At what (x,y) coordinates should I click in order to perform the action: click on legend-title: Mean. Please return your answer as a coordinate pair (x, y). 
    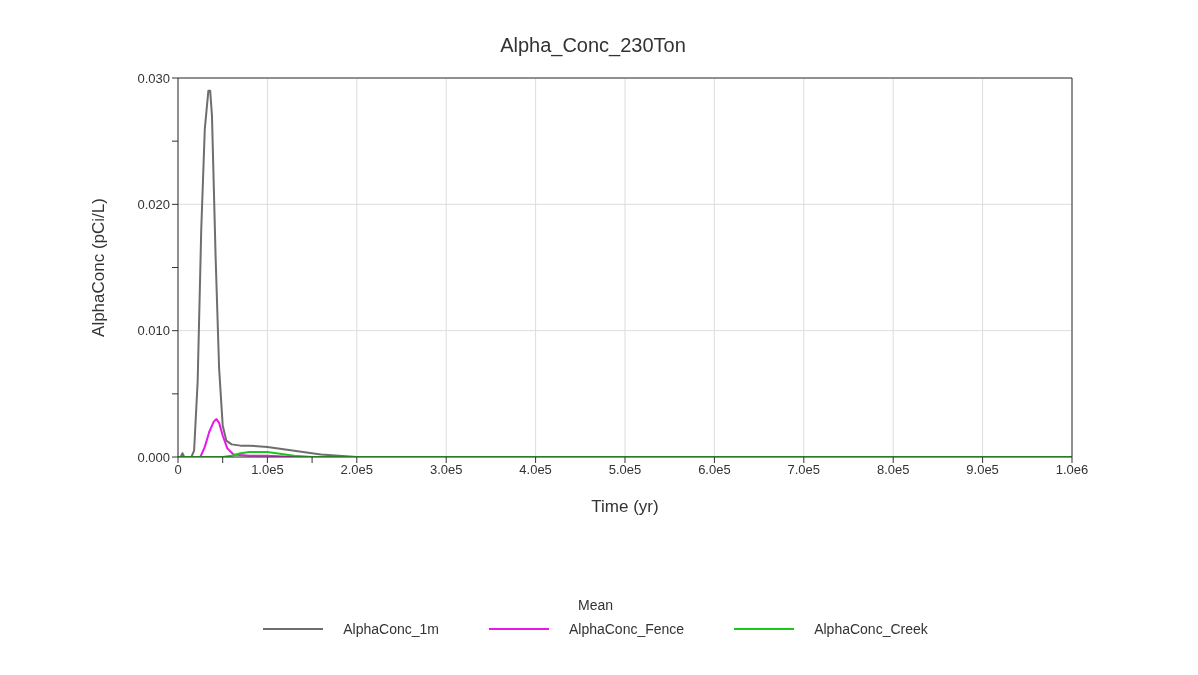
    Looking at the image, I should click on (595, 605).